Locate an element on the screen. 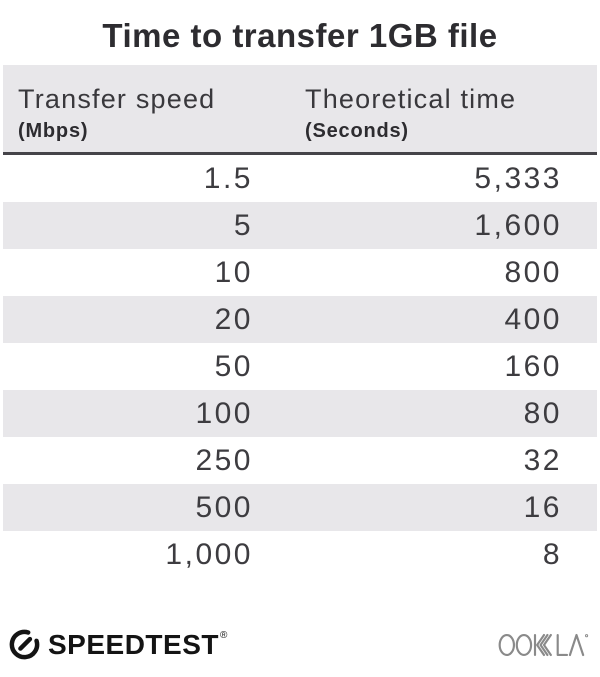 The height and width of the screenshot is (677, 600). cell-transfer-speed: 5 is located at coordinates (243, 225).